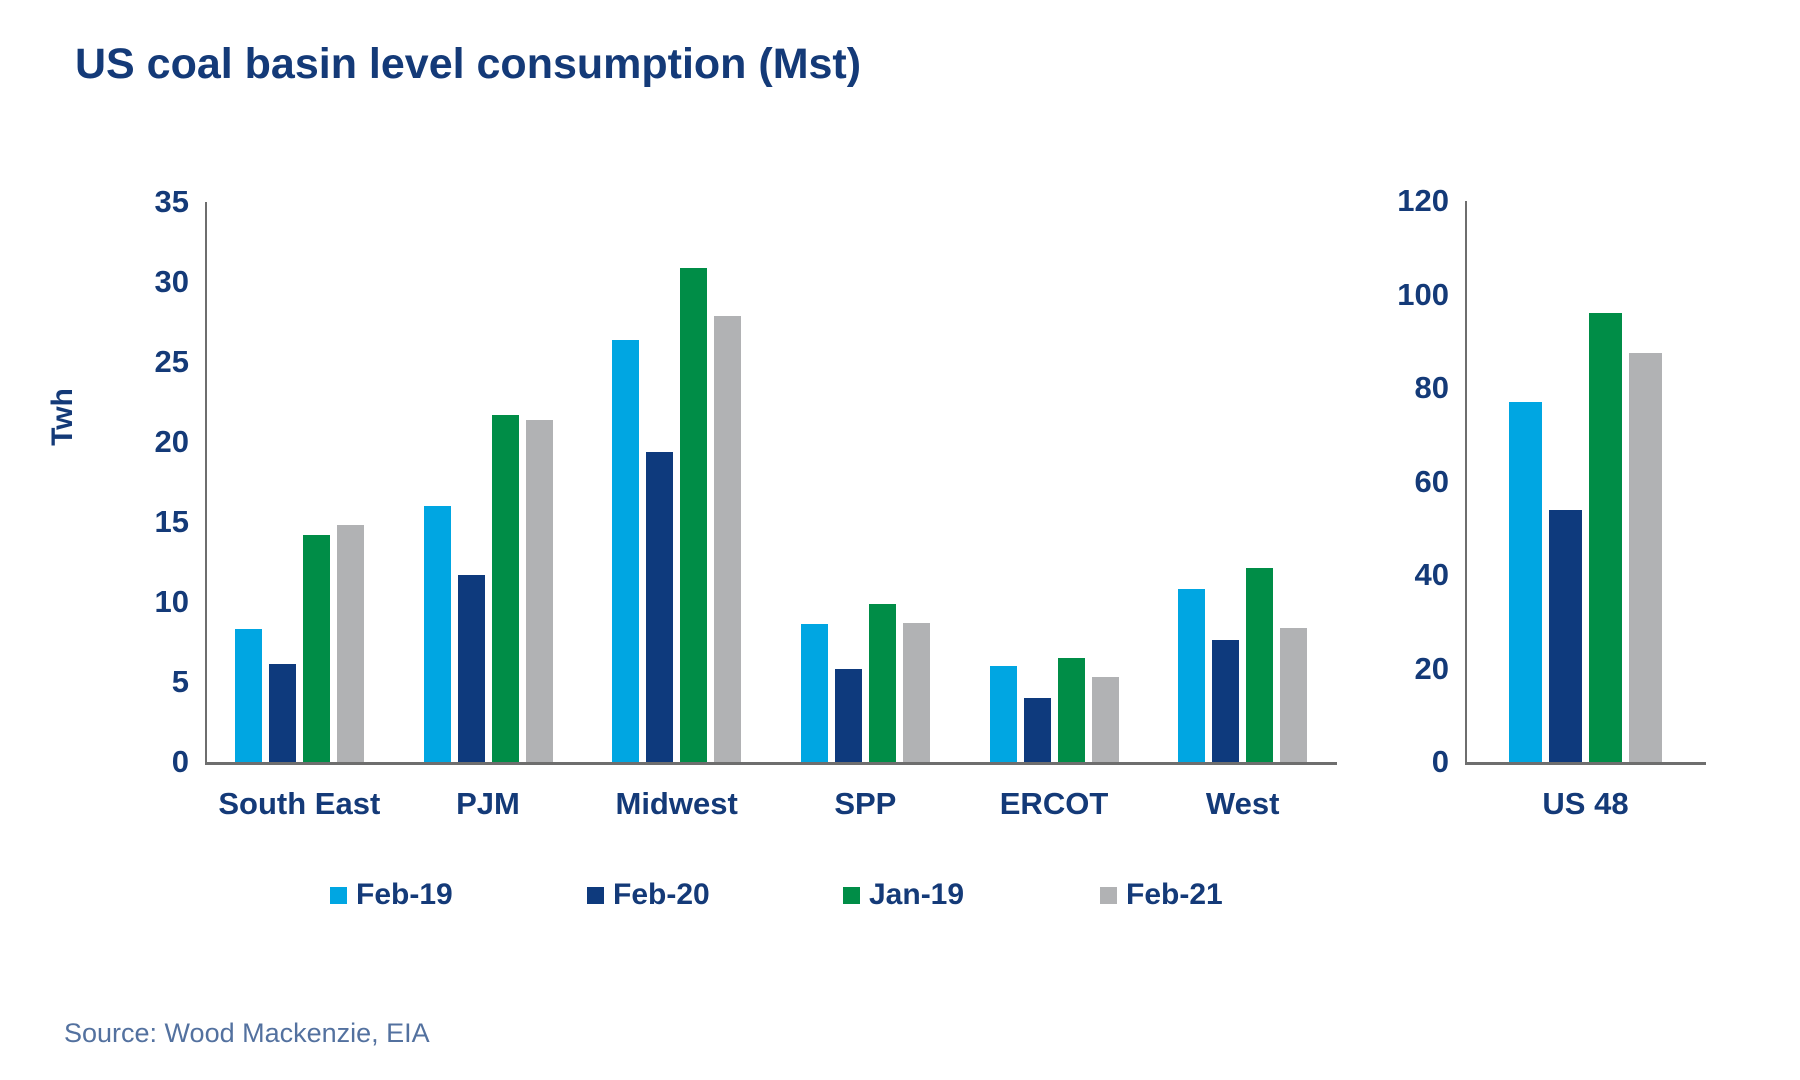 This screenshot has width=1800, height=1080. What do you see at coordinates (1431, 387) in the screenshot?
I see `y-axis-tick-label: 80` at bounding box center [1431, 387].